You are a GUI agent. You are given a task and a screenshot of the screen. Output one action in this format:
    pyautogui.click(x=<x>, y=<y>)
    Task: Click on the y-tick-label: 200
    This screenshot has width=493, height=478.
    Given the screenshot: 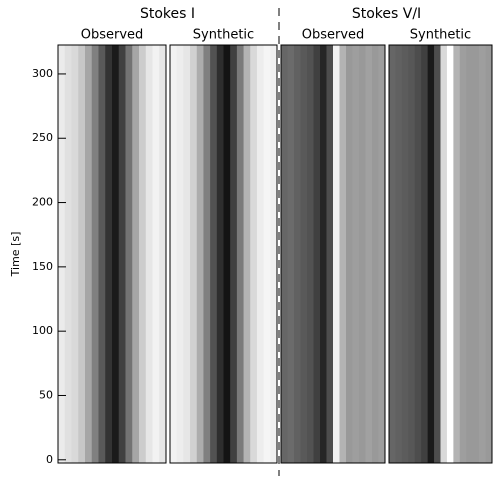 What is the action you would take?
    pyautogui.click(x=42, y=202)
    